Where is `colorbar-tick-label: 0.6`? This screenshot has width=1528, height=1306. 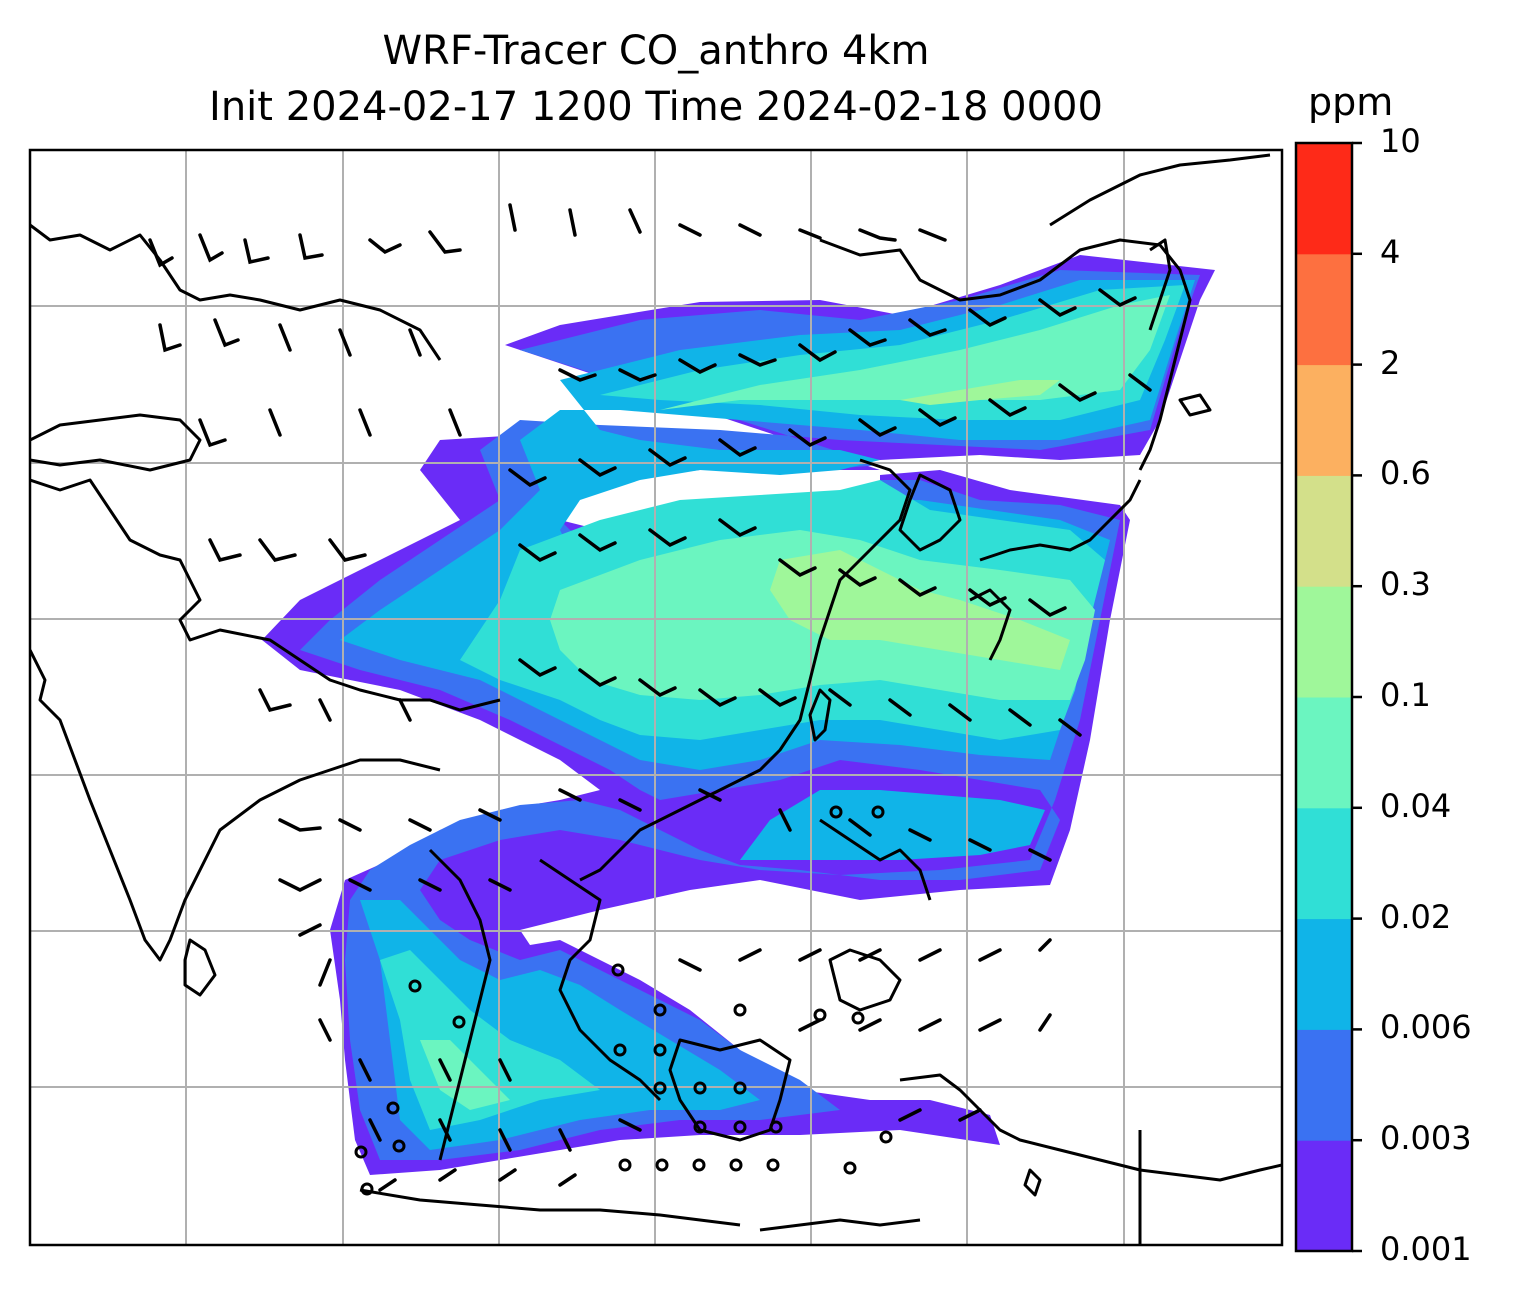
colorbar-tick-label: 0.6 is located at coordinates (1405, 473).